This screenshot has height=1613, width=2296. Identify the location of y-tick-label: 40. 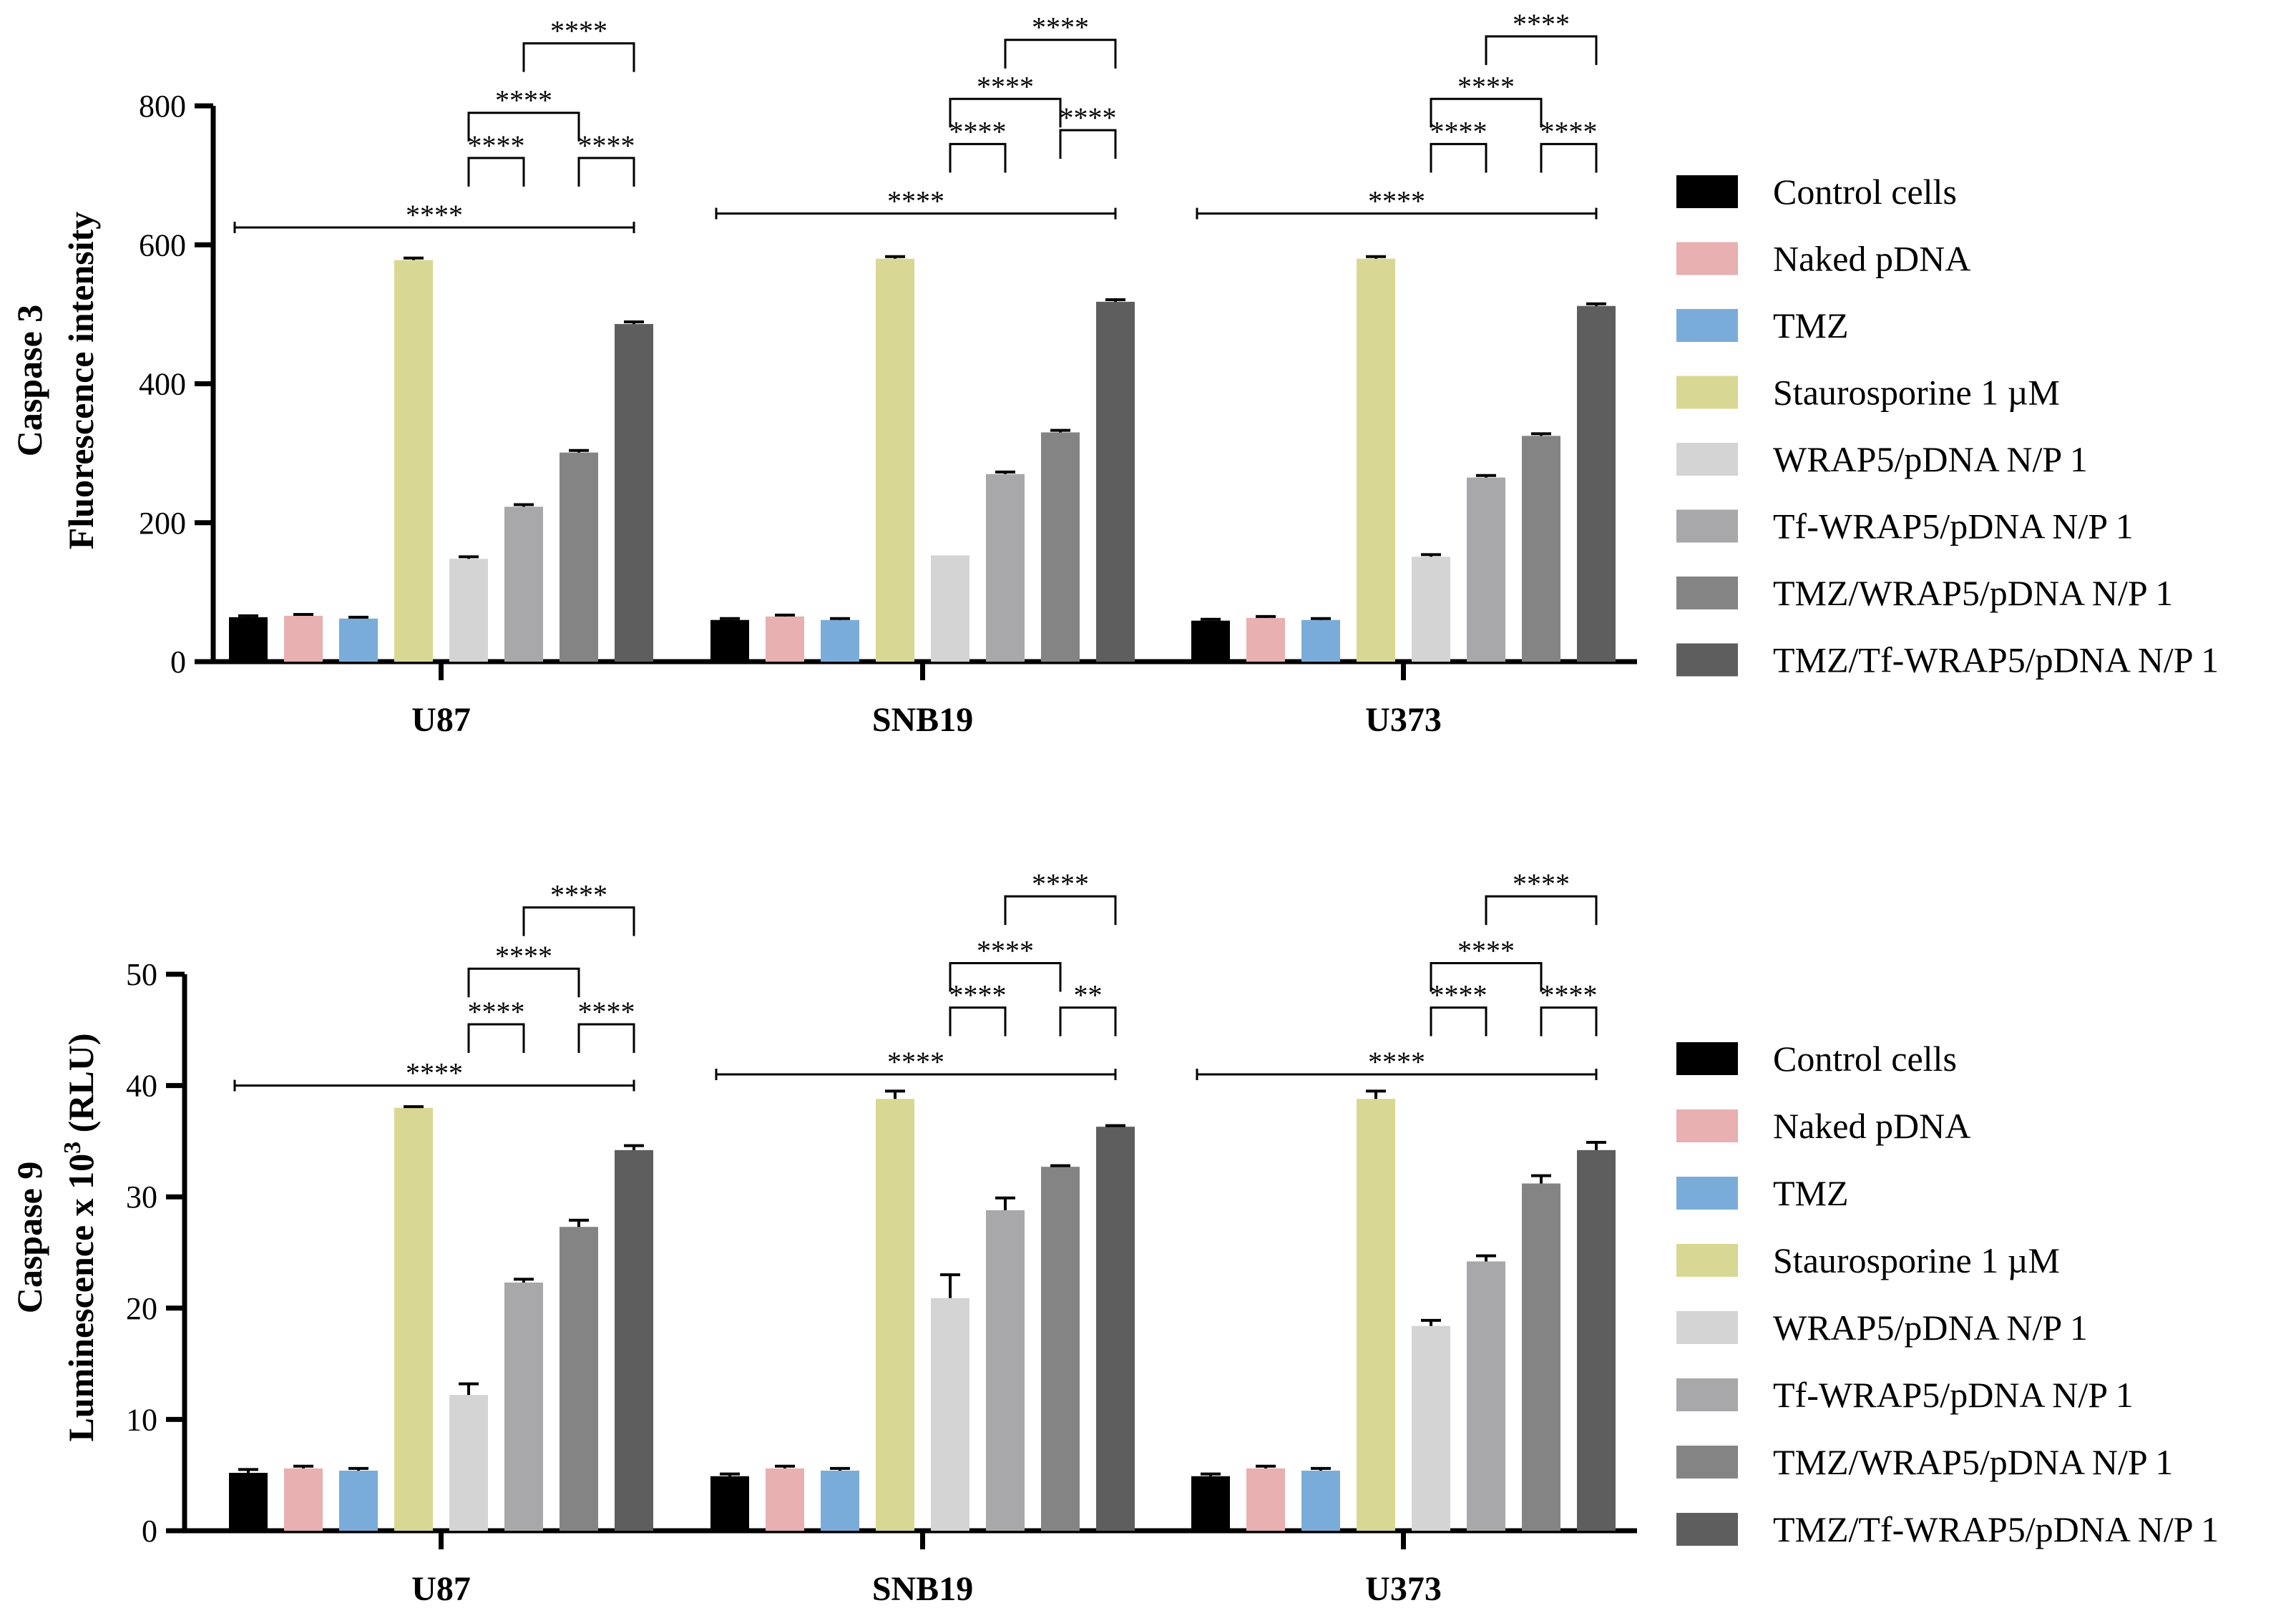
(141, 1086).